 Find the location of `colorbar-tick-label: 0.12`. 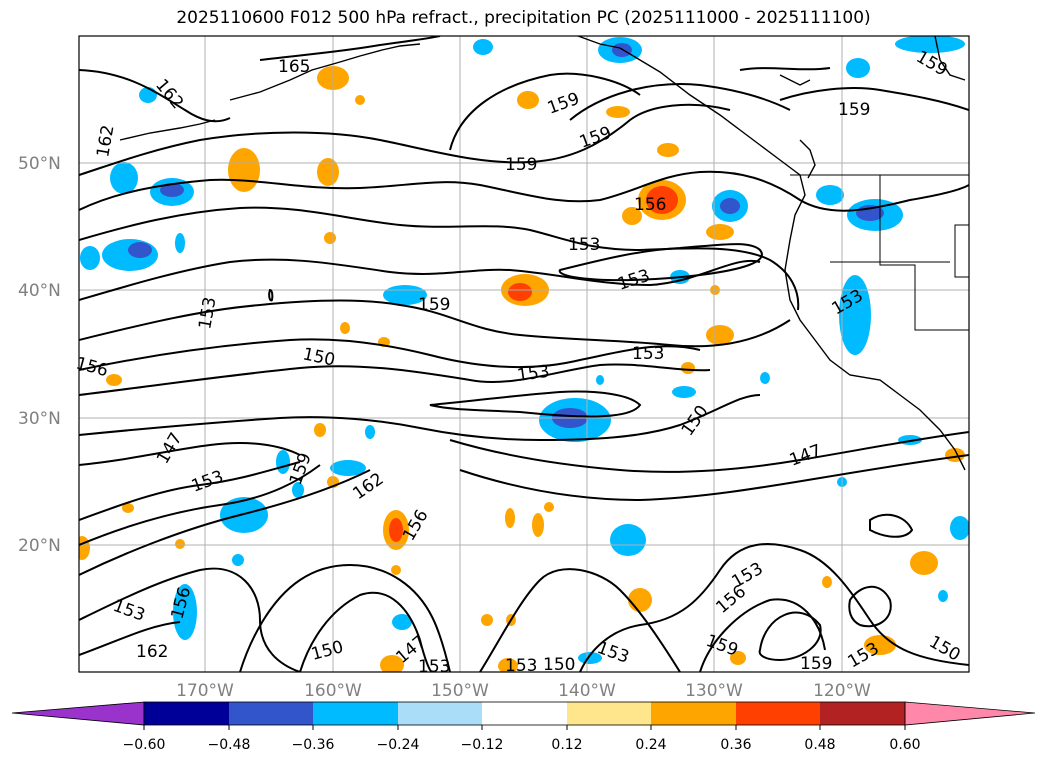

colorbar-tick-label: 0.12 is located at coordinates (566, 745).